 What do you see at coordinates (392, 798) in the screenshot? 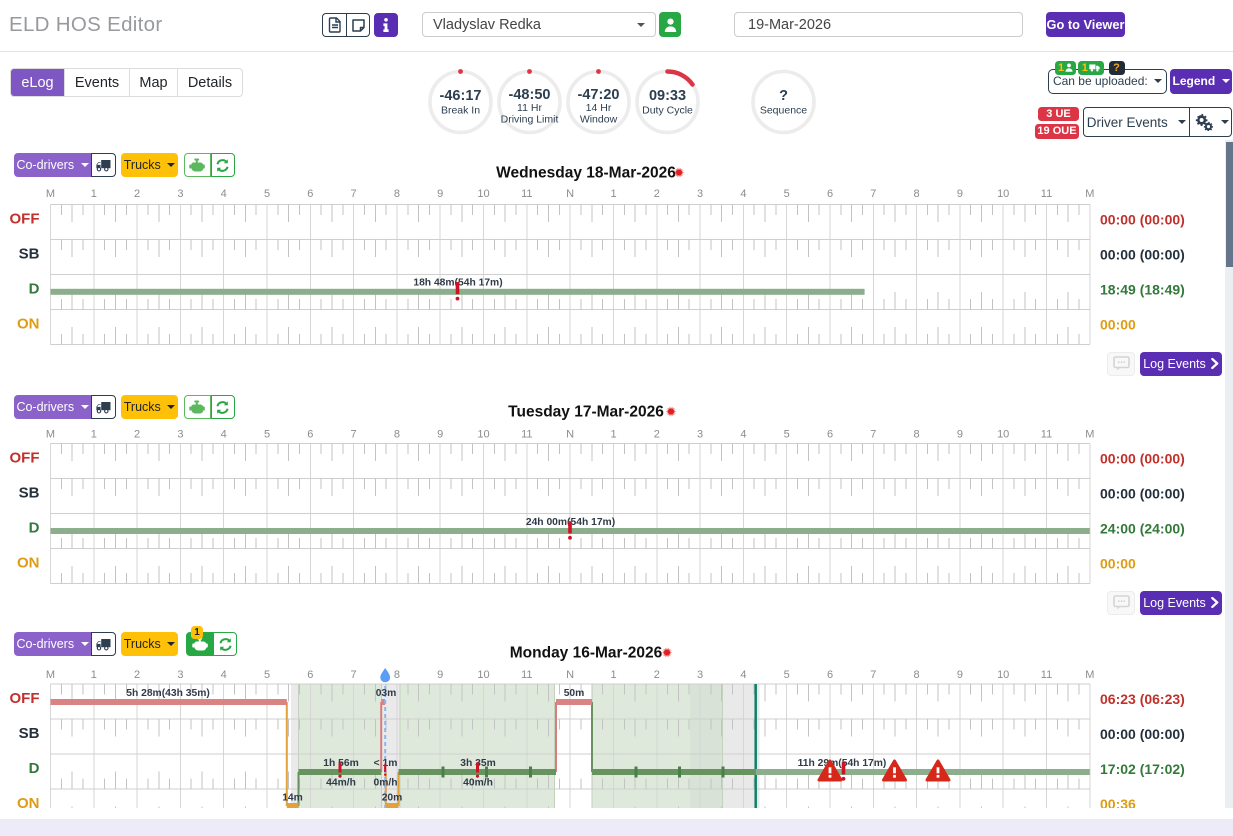
I see `svg-text: 20m` at bounding box center [392, 798].